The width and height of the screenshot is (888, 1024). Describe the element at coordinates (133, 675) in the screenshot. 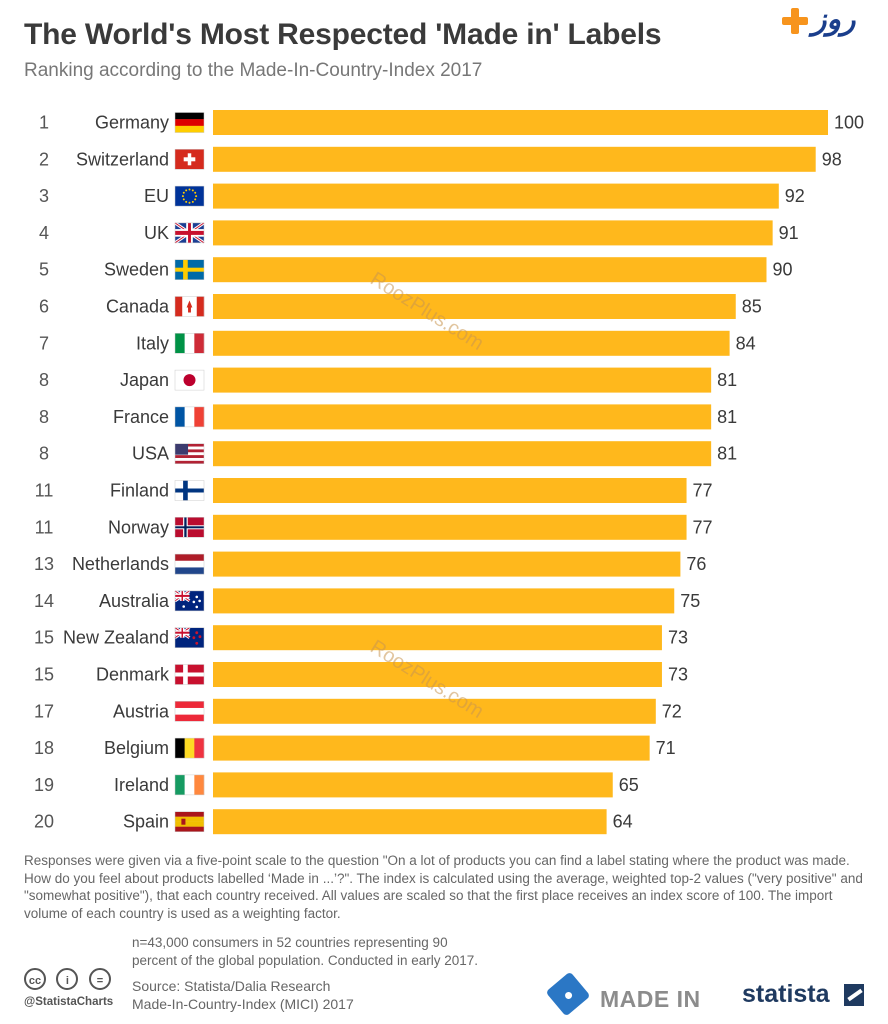

I see `category-label: Denmark` at that location.